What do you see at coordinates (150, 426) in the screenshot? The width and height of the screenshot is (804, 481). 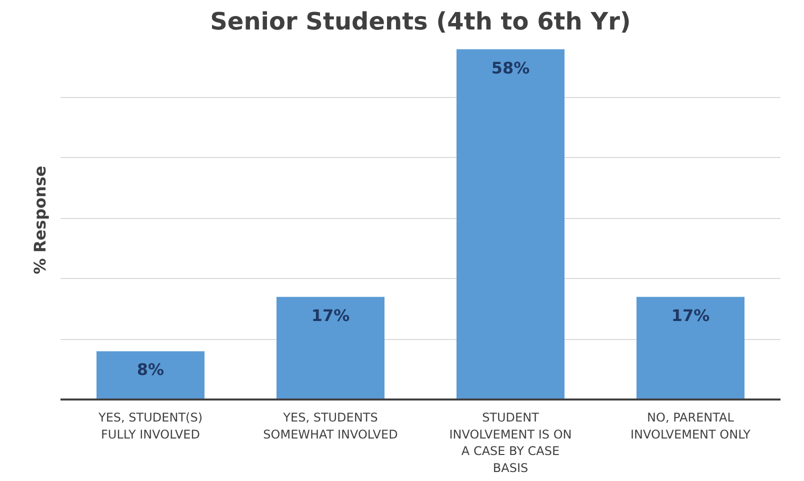 I see `x-tick-label: YES, STUDENT(S) FULLY INVOLVED` at bounding box center [150, 426].